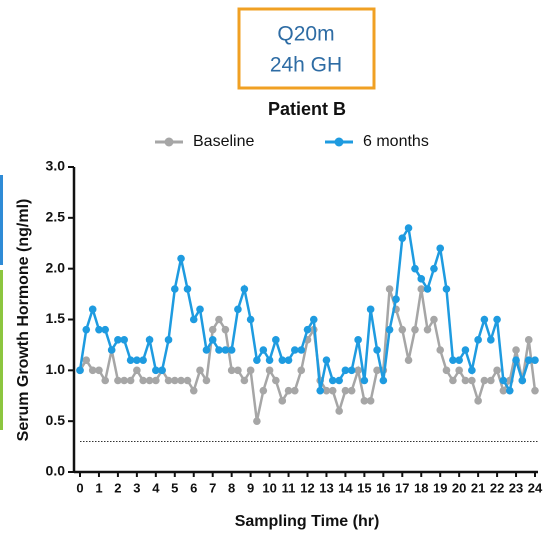 This screenshot has height=535, width=552. Describe the element at coordinates (364, 487) in the screenshot. I see `x-tick-label: 15` at that location.